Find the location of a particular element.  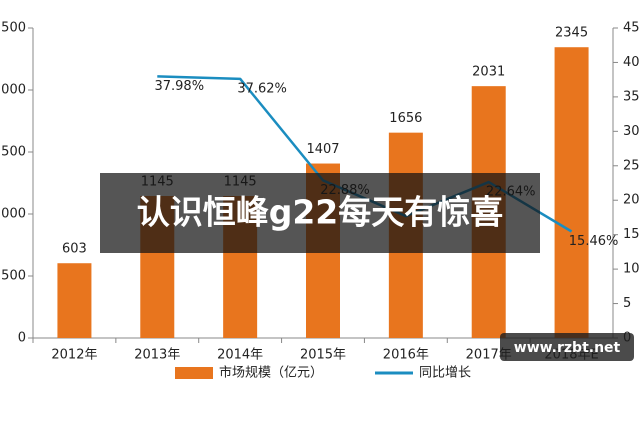

y2-tick-label: 5 is located at coordinates (627, 303).